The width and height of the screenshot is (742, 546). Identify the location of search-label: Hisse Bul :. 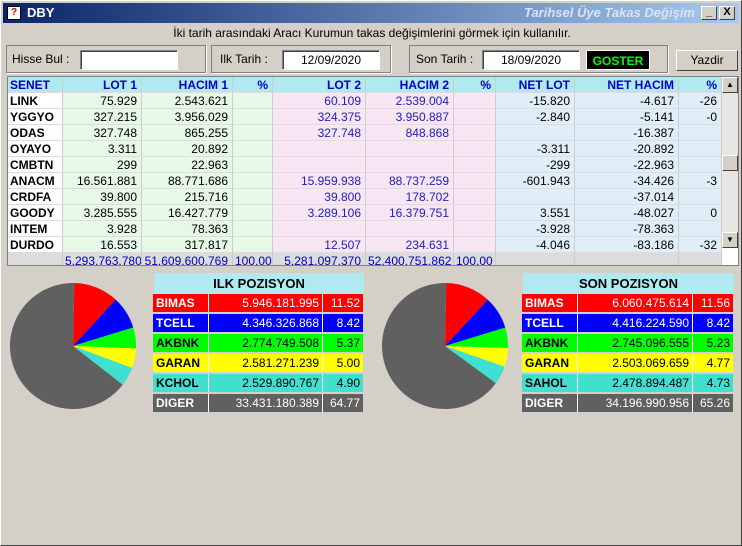
(41, 59).